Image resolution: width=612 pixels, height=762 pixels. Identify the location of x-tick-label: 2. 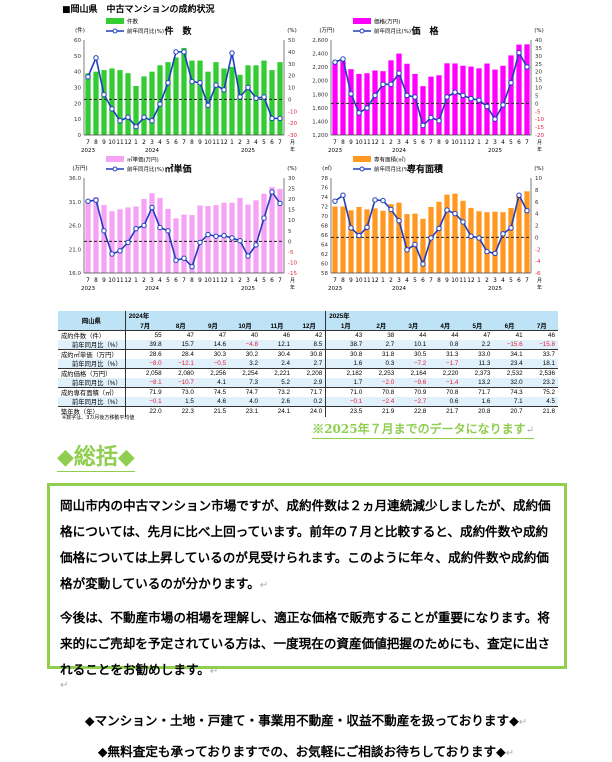
(144, 143).